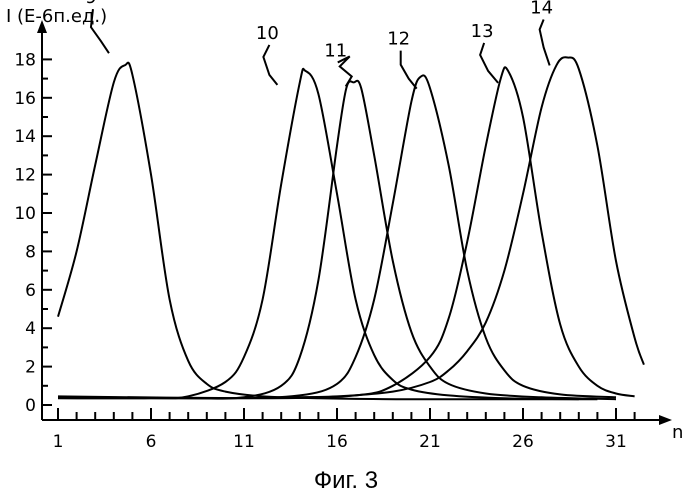 This screenshot has height=500, width=692. I want to click on curve-labels: 91011121314, so click(319, 44).